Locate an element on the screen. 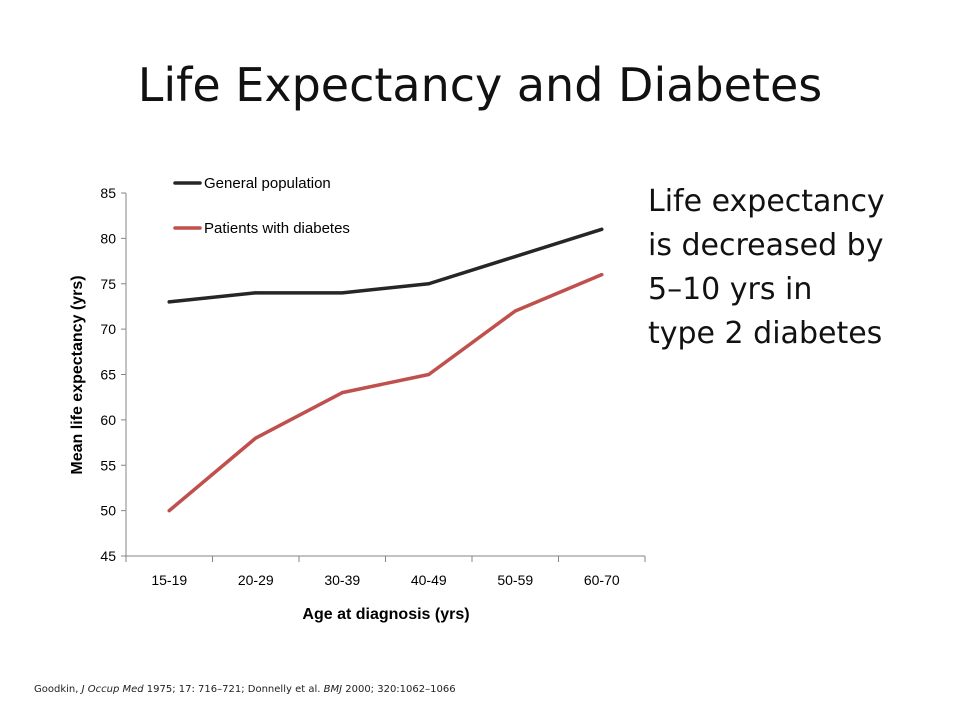 The height and width of the screenshot is (720, 960). citation-part: 2000; 320:1062–1066 is located at coordinates (399, 689).